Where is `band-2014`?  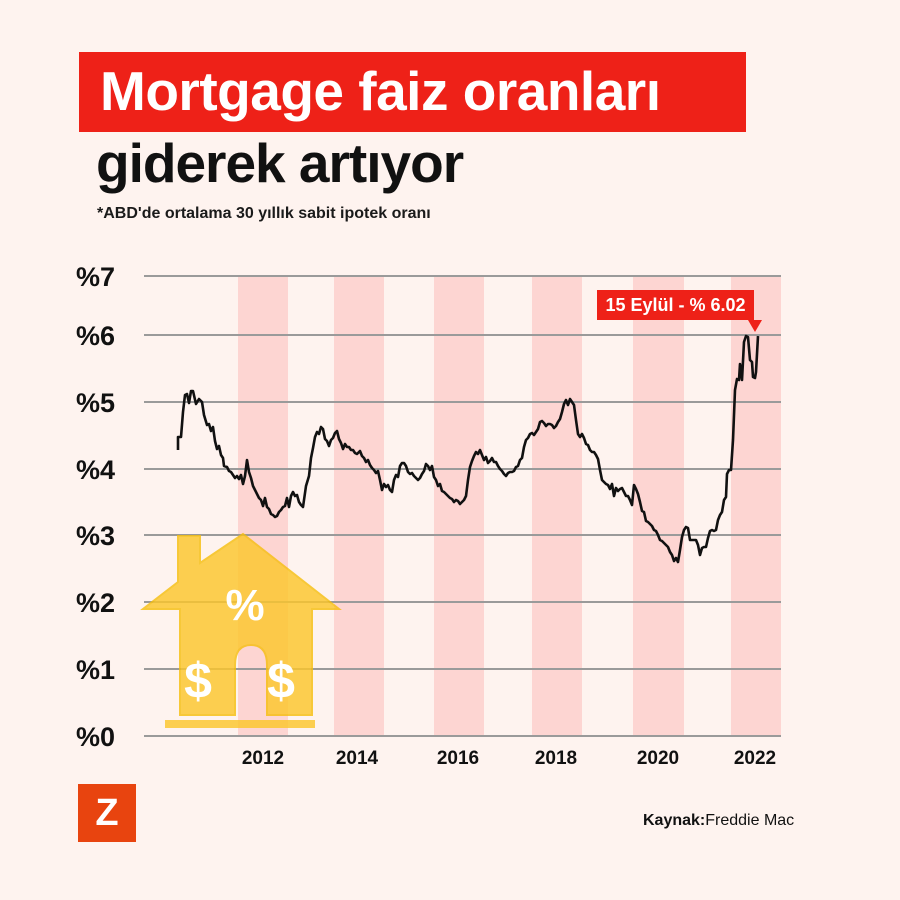
band-2014 is located at coordinates (359, 506).